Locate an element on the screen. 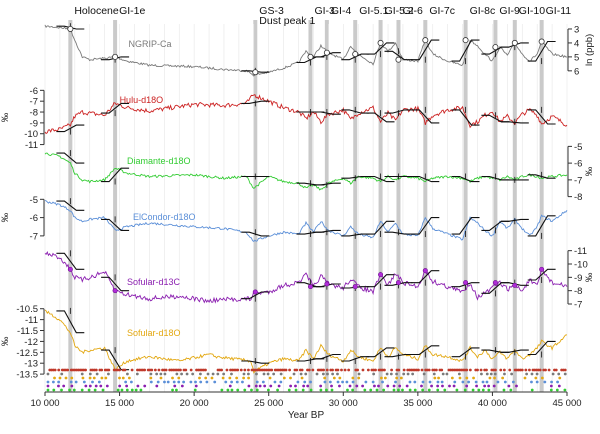 This screenshot has height=434, width=600. ngrip-marker is located at coordinates (495, 47).